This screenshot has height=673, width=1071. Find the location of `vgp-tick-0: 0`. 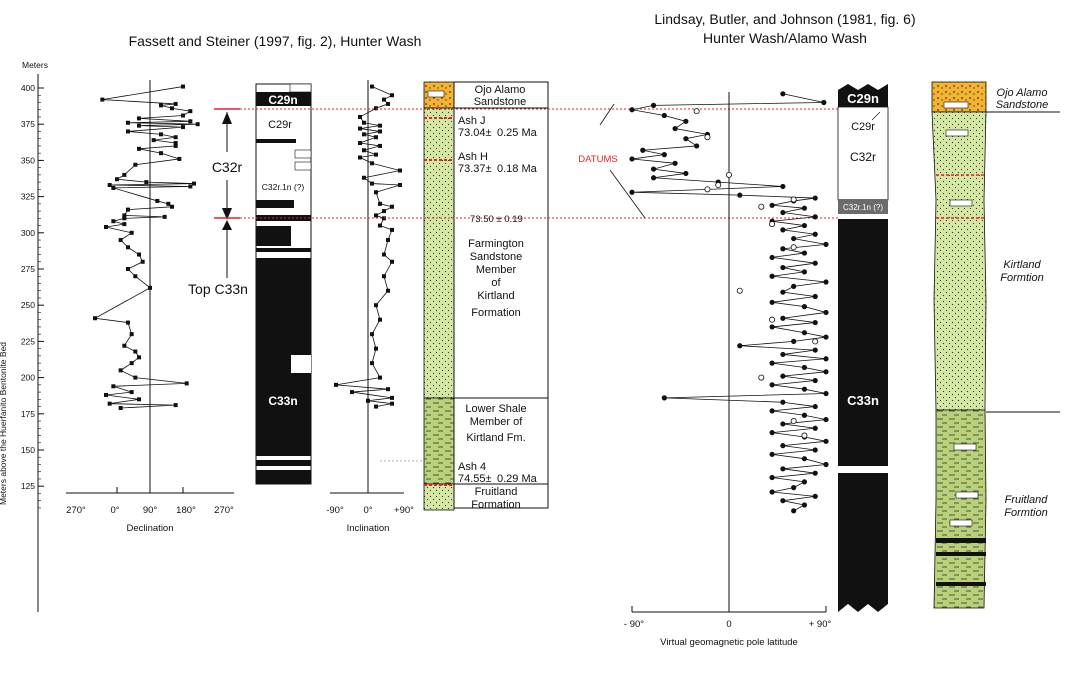

vgp-tick-0: 0 is located at coordinates (728, 624).